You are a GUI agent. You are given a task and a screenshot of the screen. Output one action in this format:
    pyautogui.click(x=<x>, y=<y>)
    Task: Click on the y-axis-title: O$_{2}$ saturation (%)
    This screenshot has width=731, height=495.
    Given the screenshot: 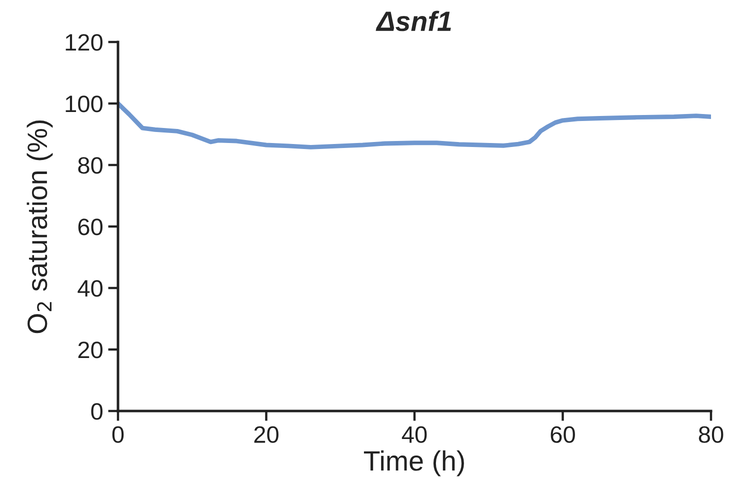 What is the action you would take?
    pyautogui.click(x=39, y=227)
    